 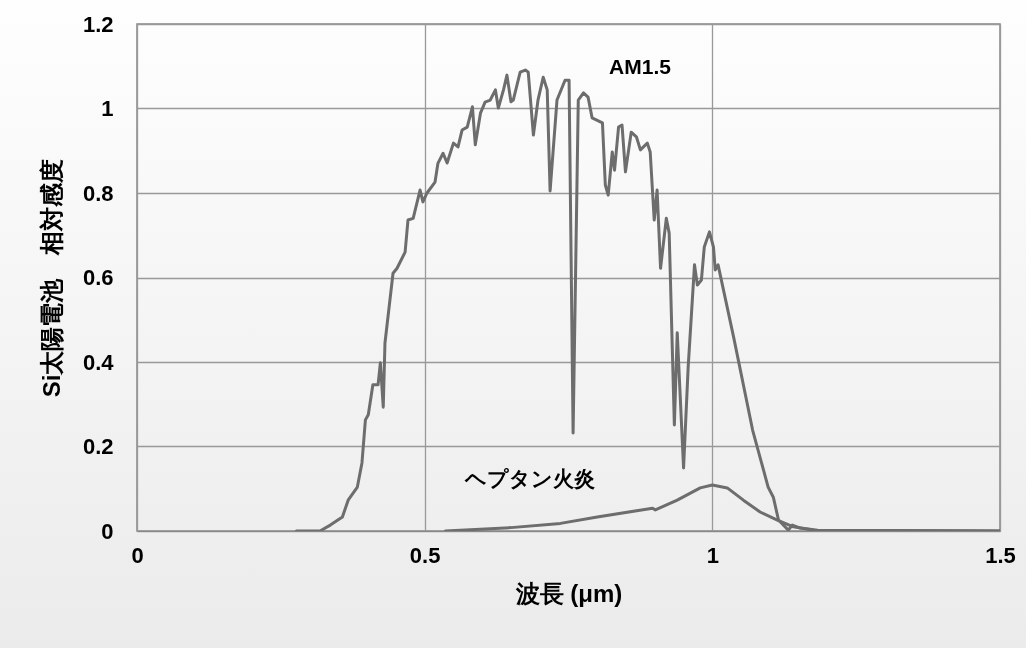 I want to click on y-tick-label: 1.2, so click(x=98, y=24).